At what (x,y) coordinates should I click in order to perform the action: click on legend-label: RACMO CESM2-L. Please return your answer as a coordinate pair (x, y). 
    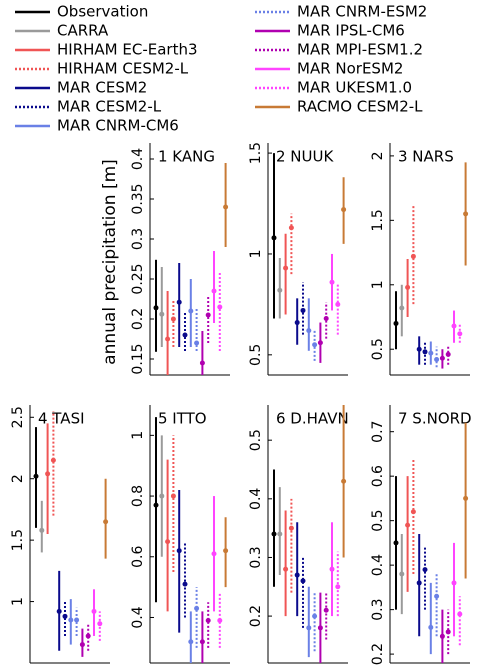
    Looking at the image, I should click on (360, 107).